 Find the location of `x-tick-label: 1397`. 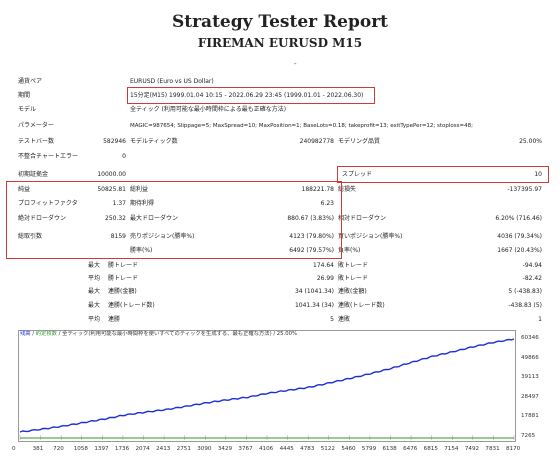

x-tick-label: 1397 is located at coordinates (101, 449).